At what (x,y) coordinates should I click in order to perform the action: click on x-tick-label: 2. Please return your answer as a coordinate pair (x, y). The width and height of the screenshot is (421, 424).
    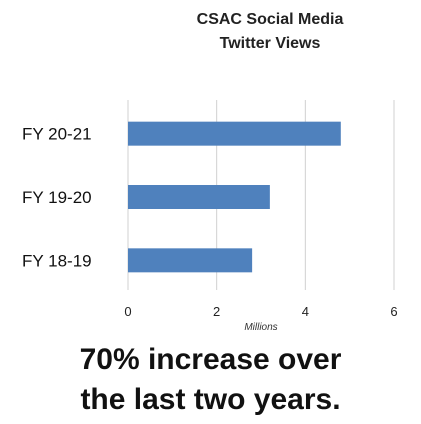
    Looking at the image, I should click on (216, 311).